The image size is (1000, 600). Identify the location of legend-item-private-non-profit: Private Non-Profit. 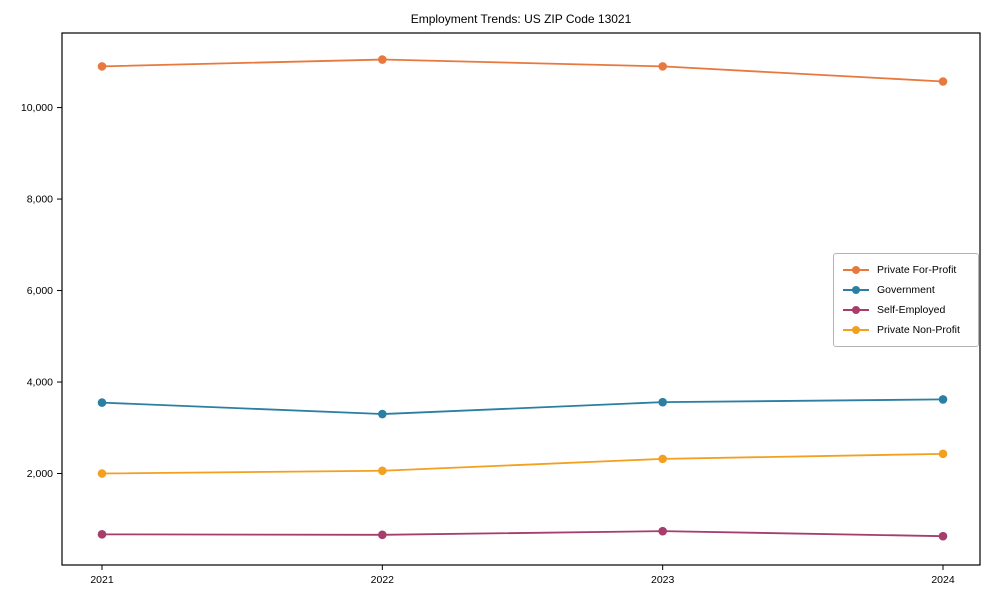
(906, 330).